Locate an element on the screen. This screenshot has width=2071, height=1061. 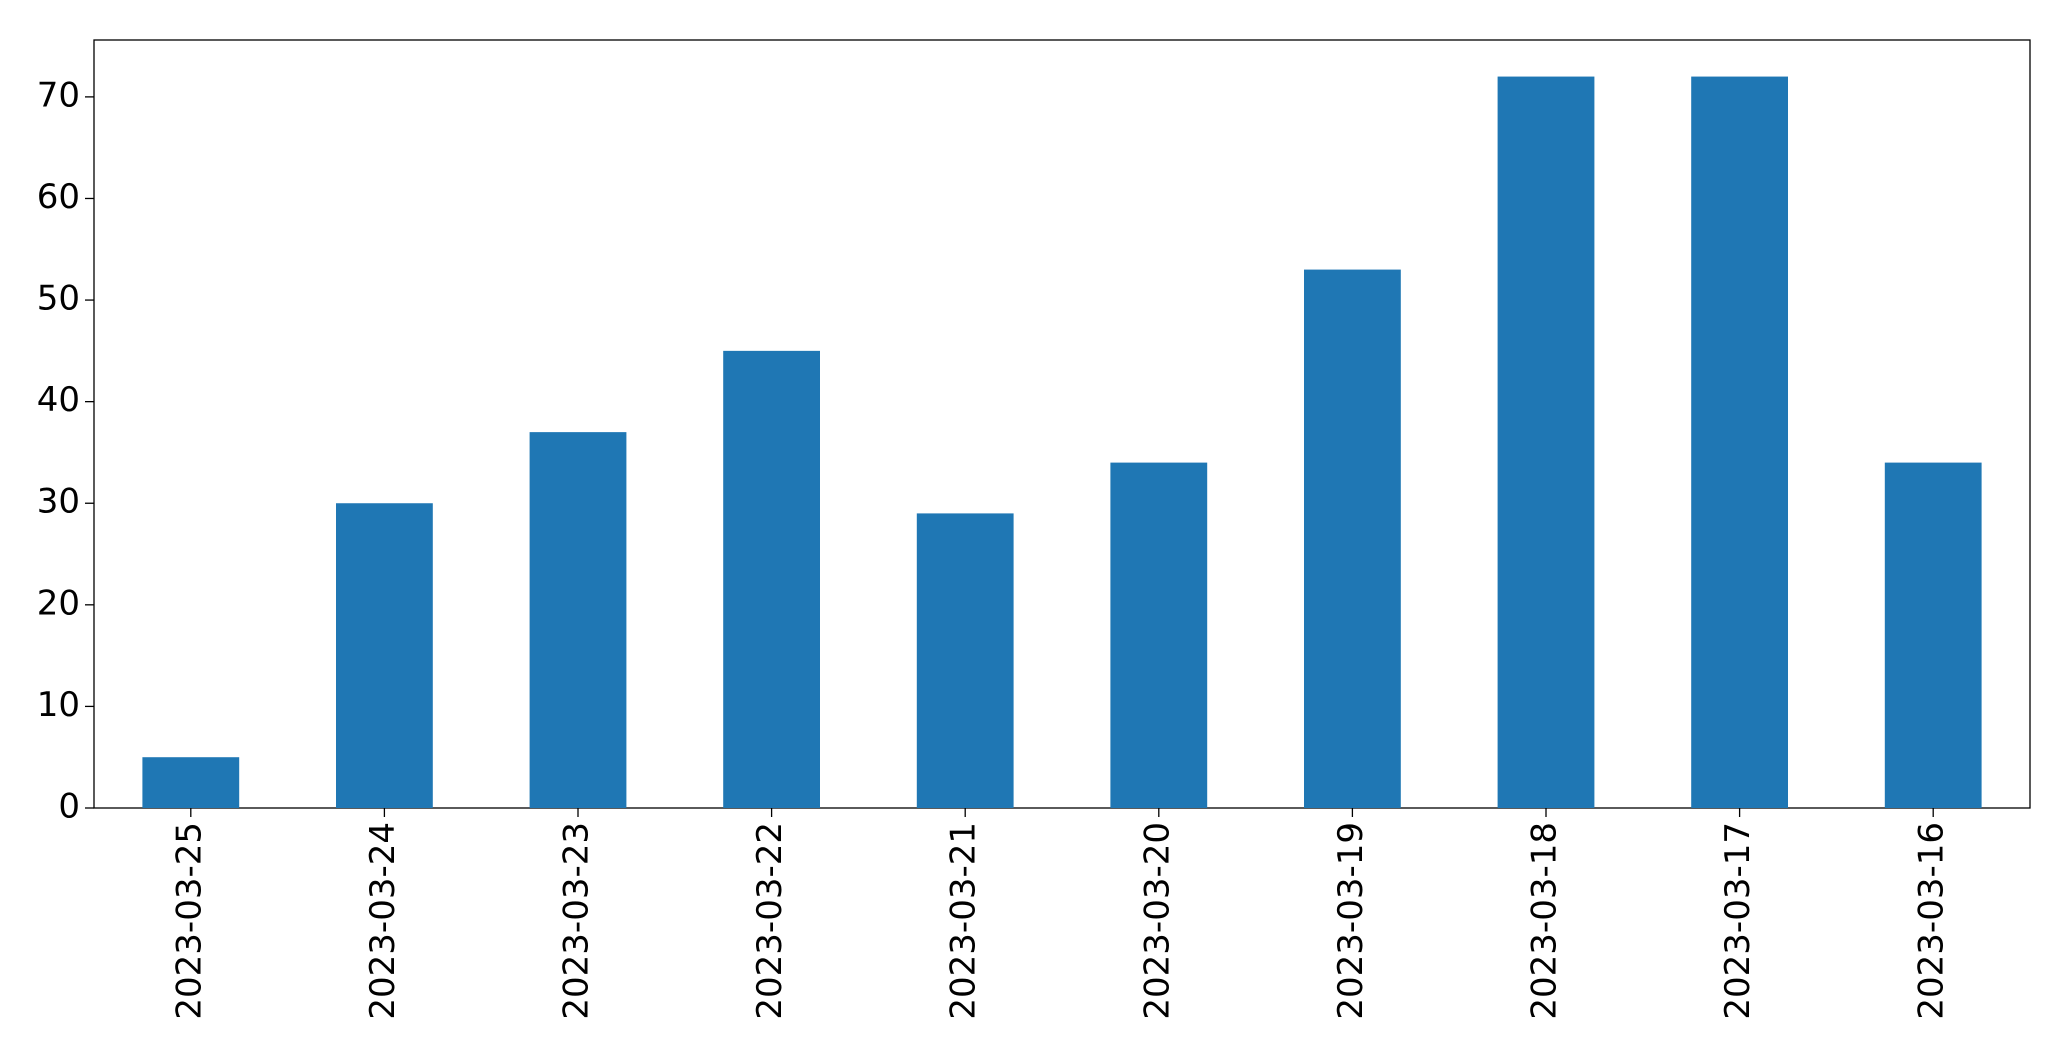
y-tick-label: 10 is located at coordinates (58, 705).